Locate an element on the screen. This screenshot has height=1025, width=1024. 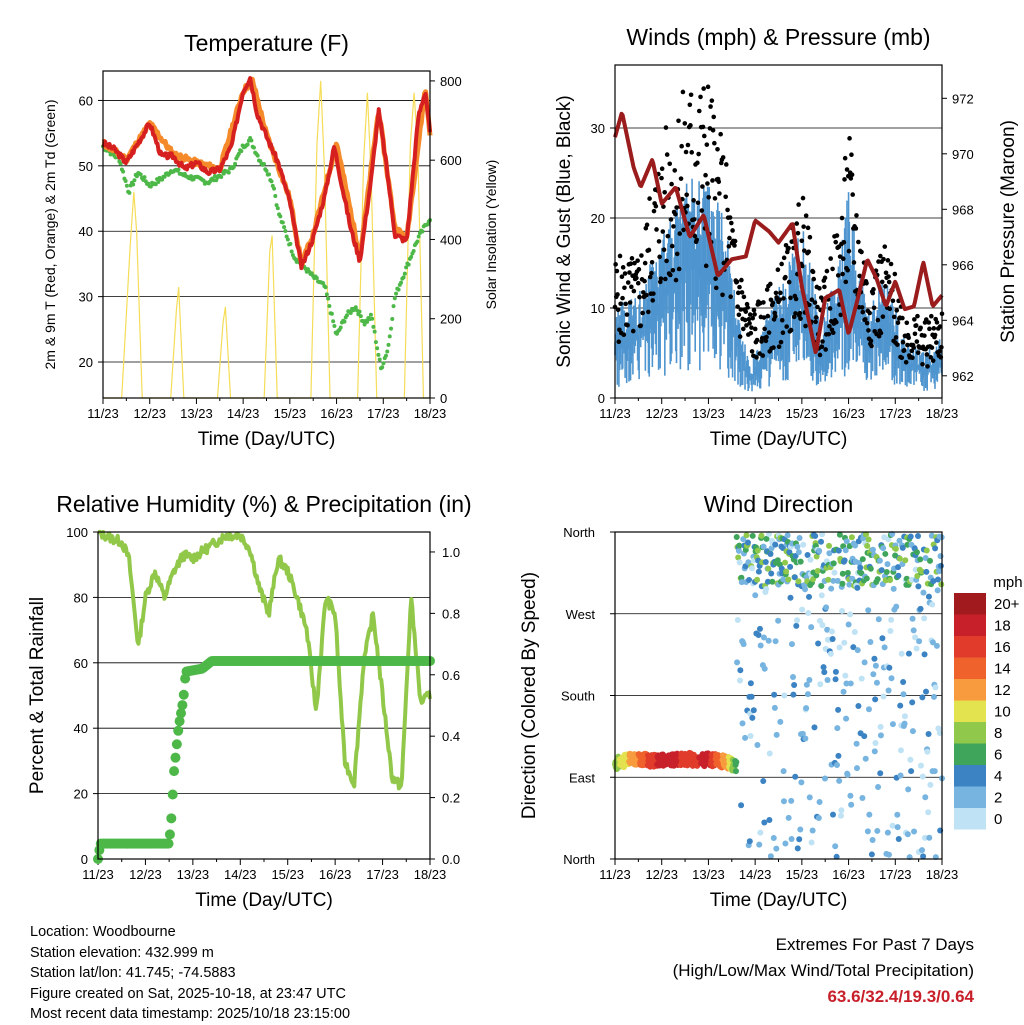
y-tick-label: 0 is located at coordinates (601, 398).